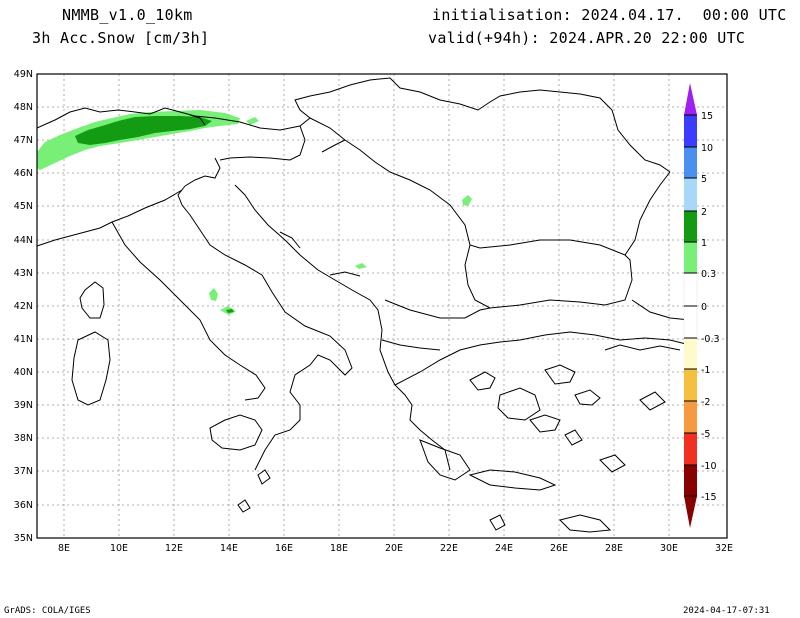 Image resolution: width=800 pixels, height=618 pixels. What do you see at coordinates (23, 339) in the screenshot?
I see `lat-label: 41N` at bounding box center [23, 339].